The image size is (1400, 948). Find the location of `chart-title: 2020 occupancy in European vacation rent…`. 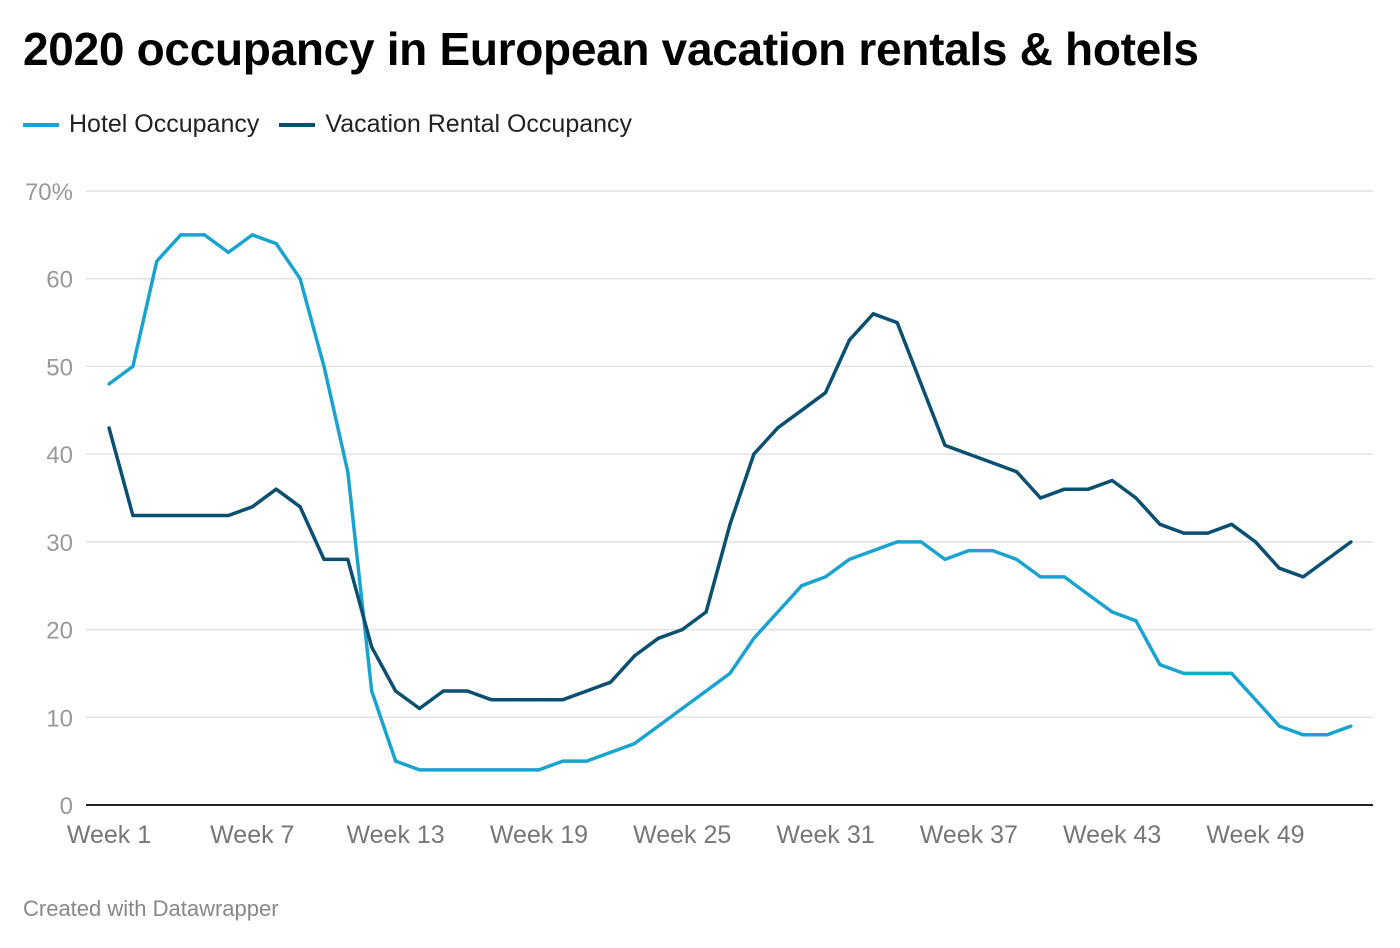

chart-title: 2020 occupancy in European vacation rent… is located at coordinates (611, 49).